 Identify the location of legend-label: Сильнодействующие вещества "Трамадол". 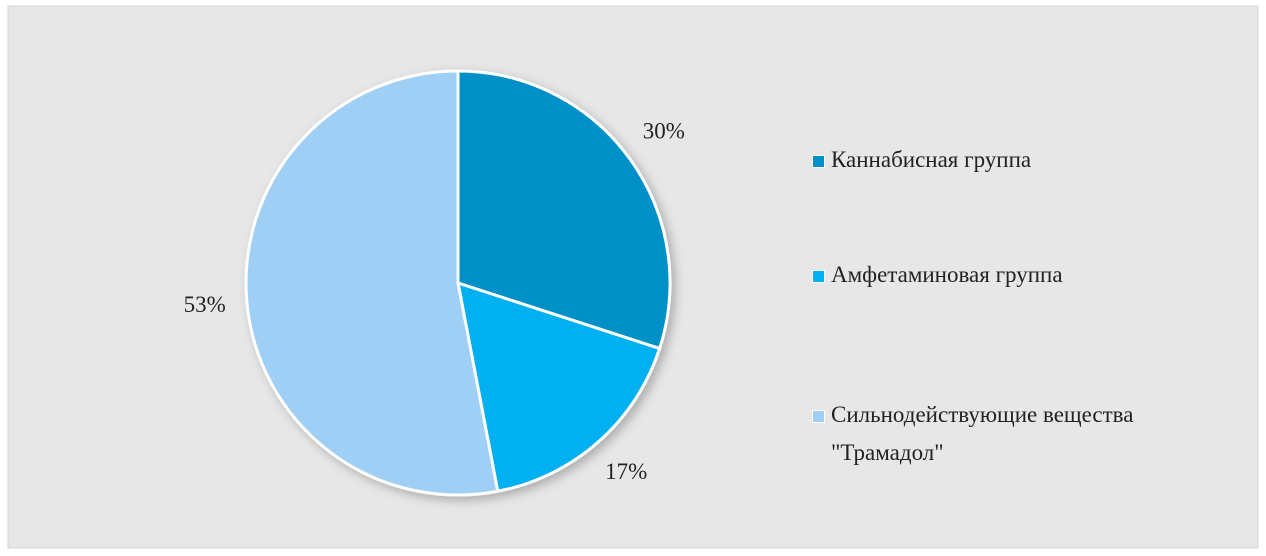
(982, 433).